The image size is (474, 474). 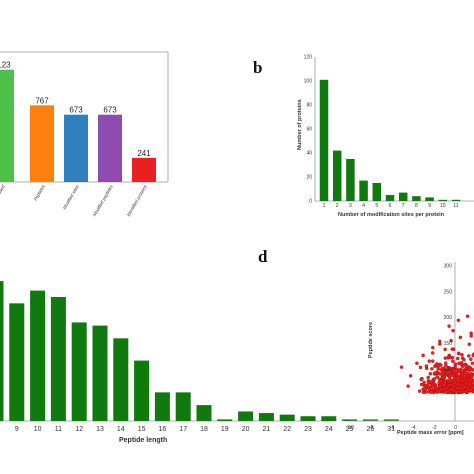 I want to click on panel-b-x-tick-label: 6, so click(x=390, y=206).